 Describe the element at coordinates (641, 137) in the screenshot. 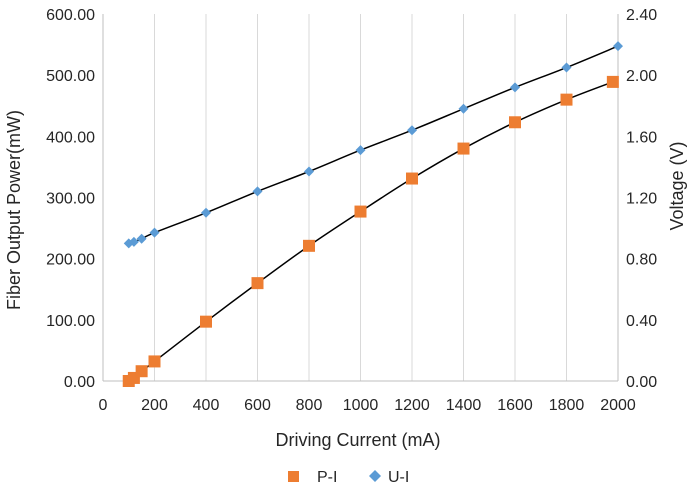

I see `y2-tick-label: 1.60` at that location.